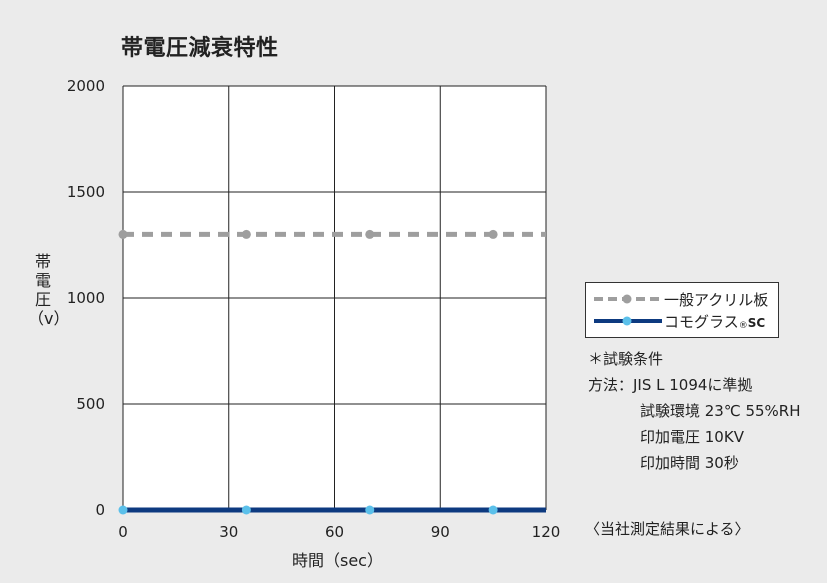 The image size is (827, 583). I want to click on x-tick-label: 0, so click(123, 532).